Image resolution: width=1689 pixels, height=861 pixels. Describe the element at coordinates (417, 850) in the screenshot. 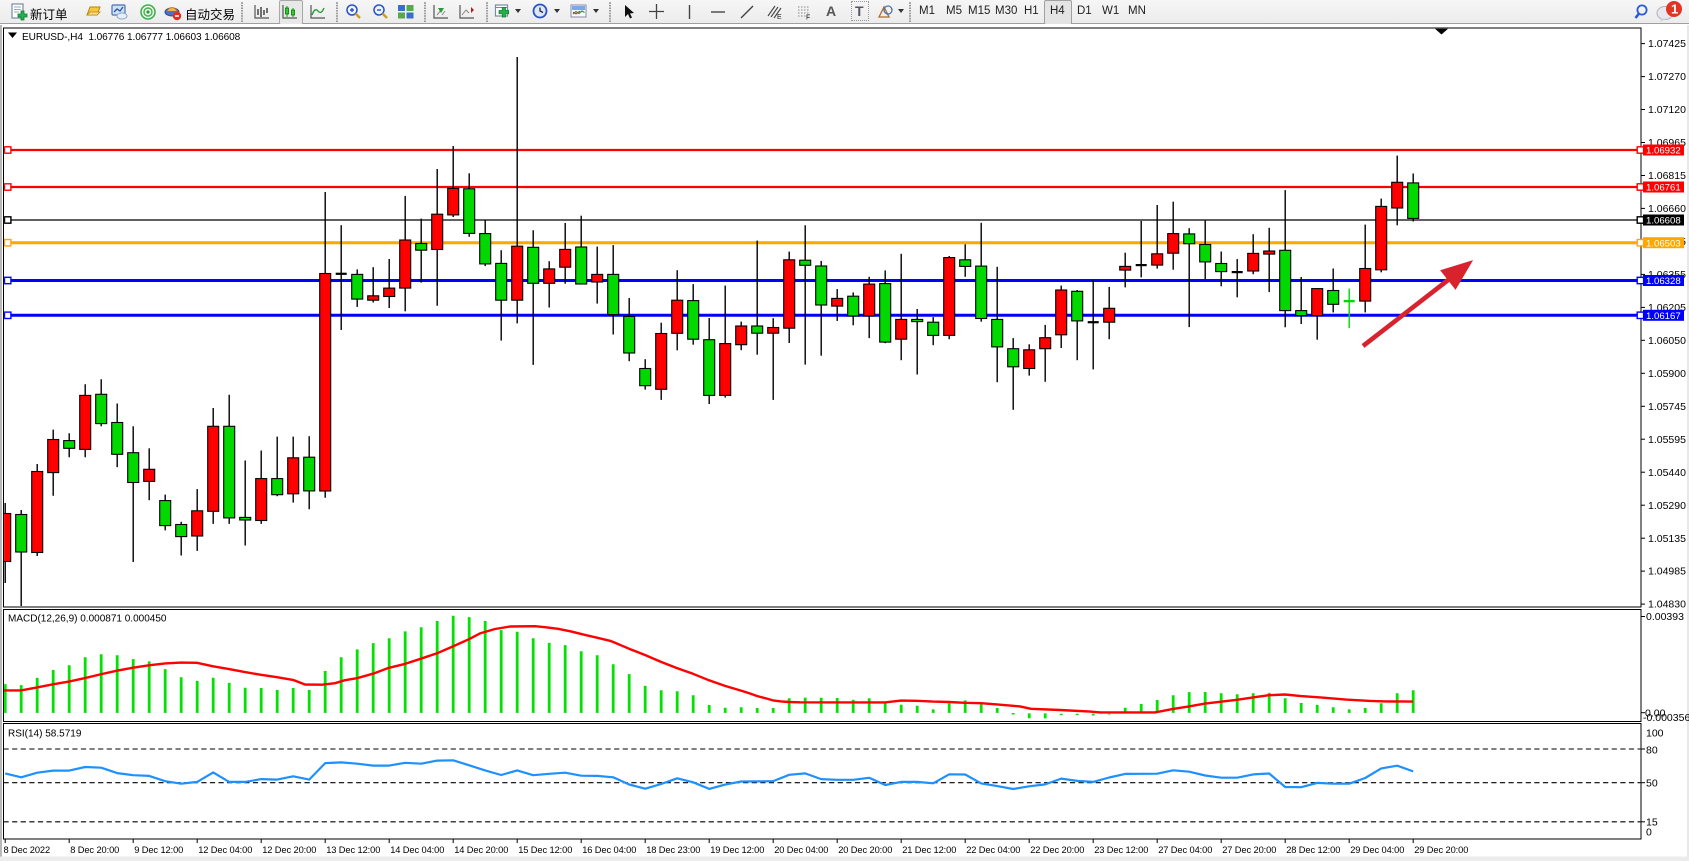

I see `svg-text: 14 Dec 04:00` at that location.